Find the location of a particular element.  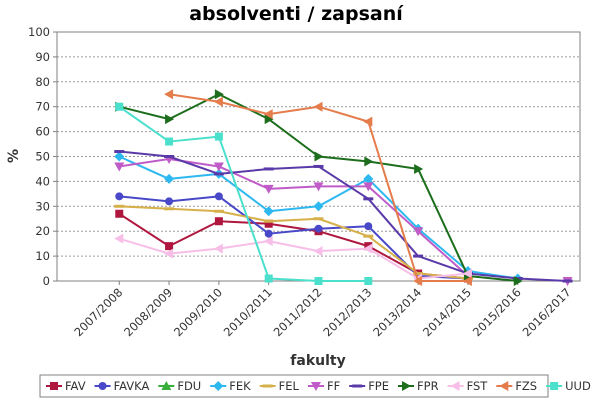

legend-item: UUD is located at coordinates (568, 386).